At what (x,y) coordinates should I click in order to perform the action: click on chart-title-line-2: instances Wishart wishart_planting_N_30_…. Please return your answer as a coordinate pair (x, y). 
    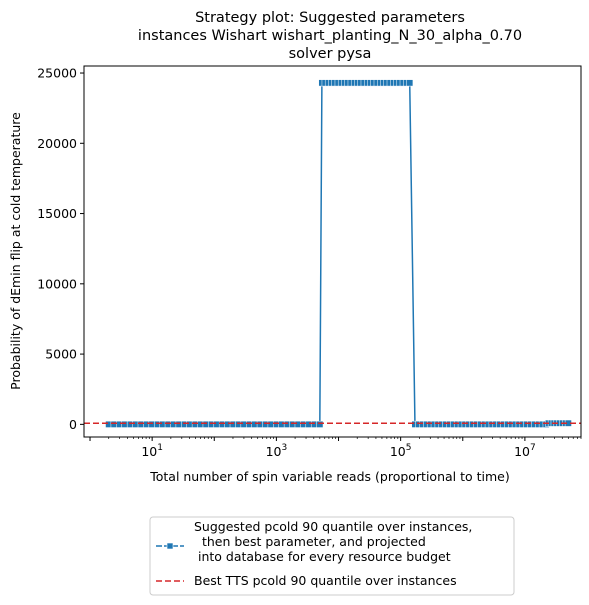
    Looking at the image, I should click on (330, 36).